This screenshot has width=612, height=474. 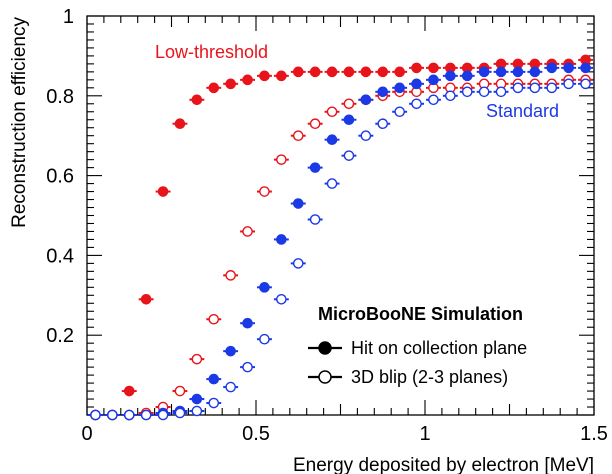 I want to click on y-tick-label: 0.8, so click(x=60, y=97).